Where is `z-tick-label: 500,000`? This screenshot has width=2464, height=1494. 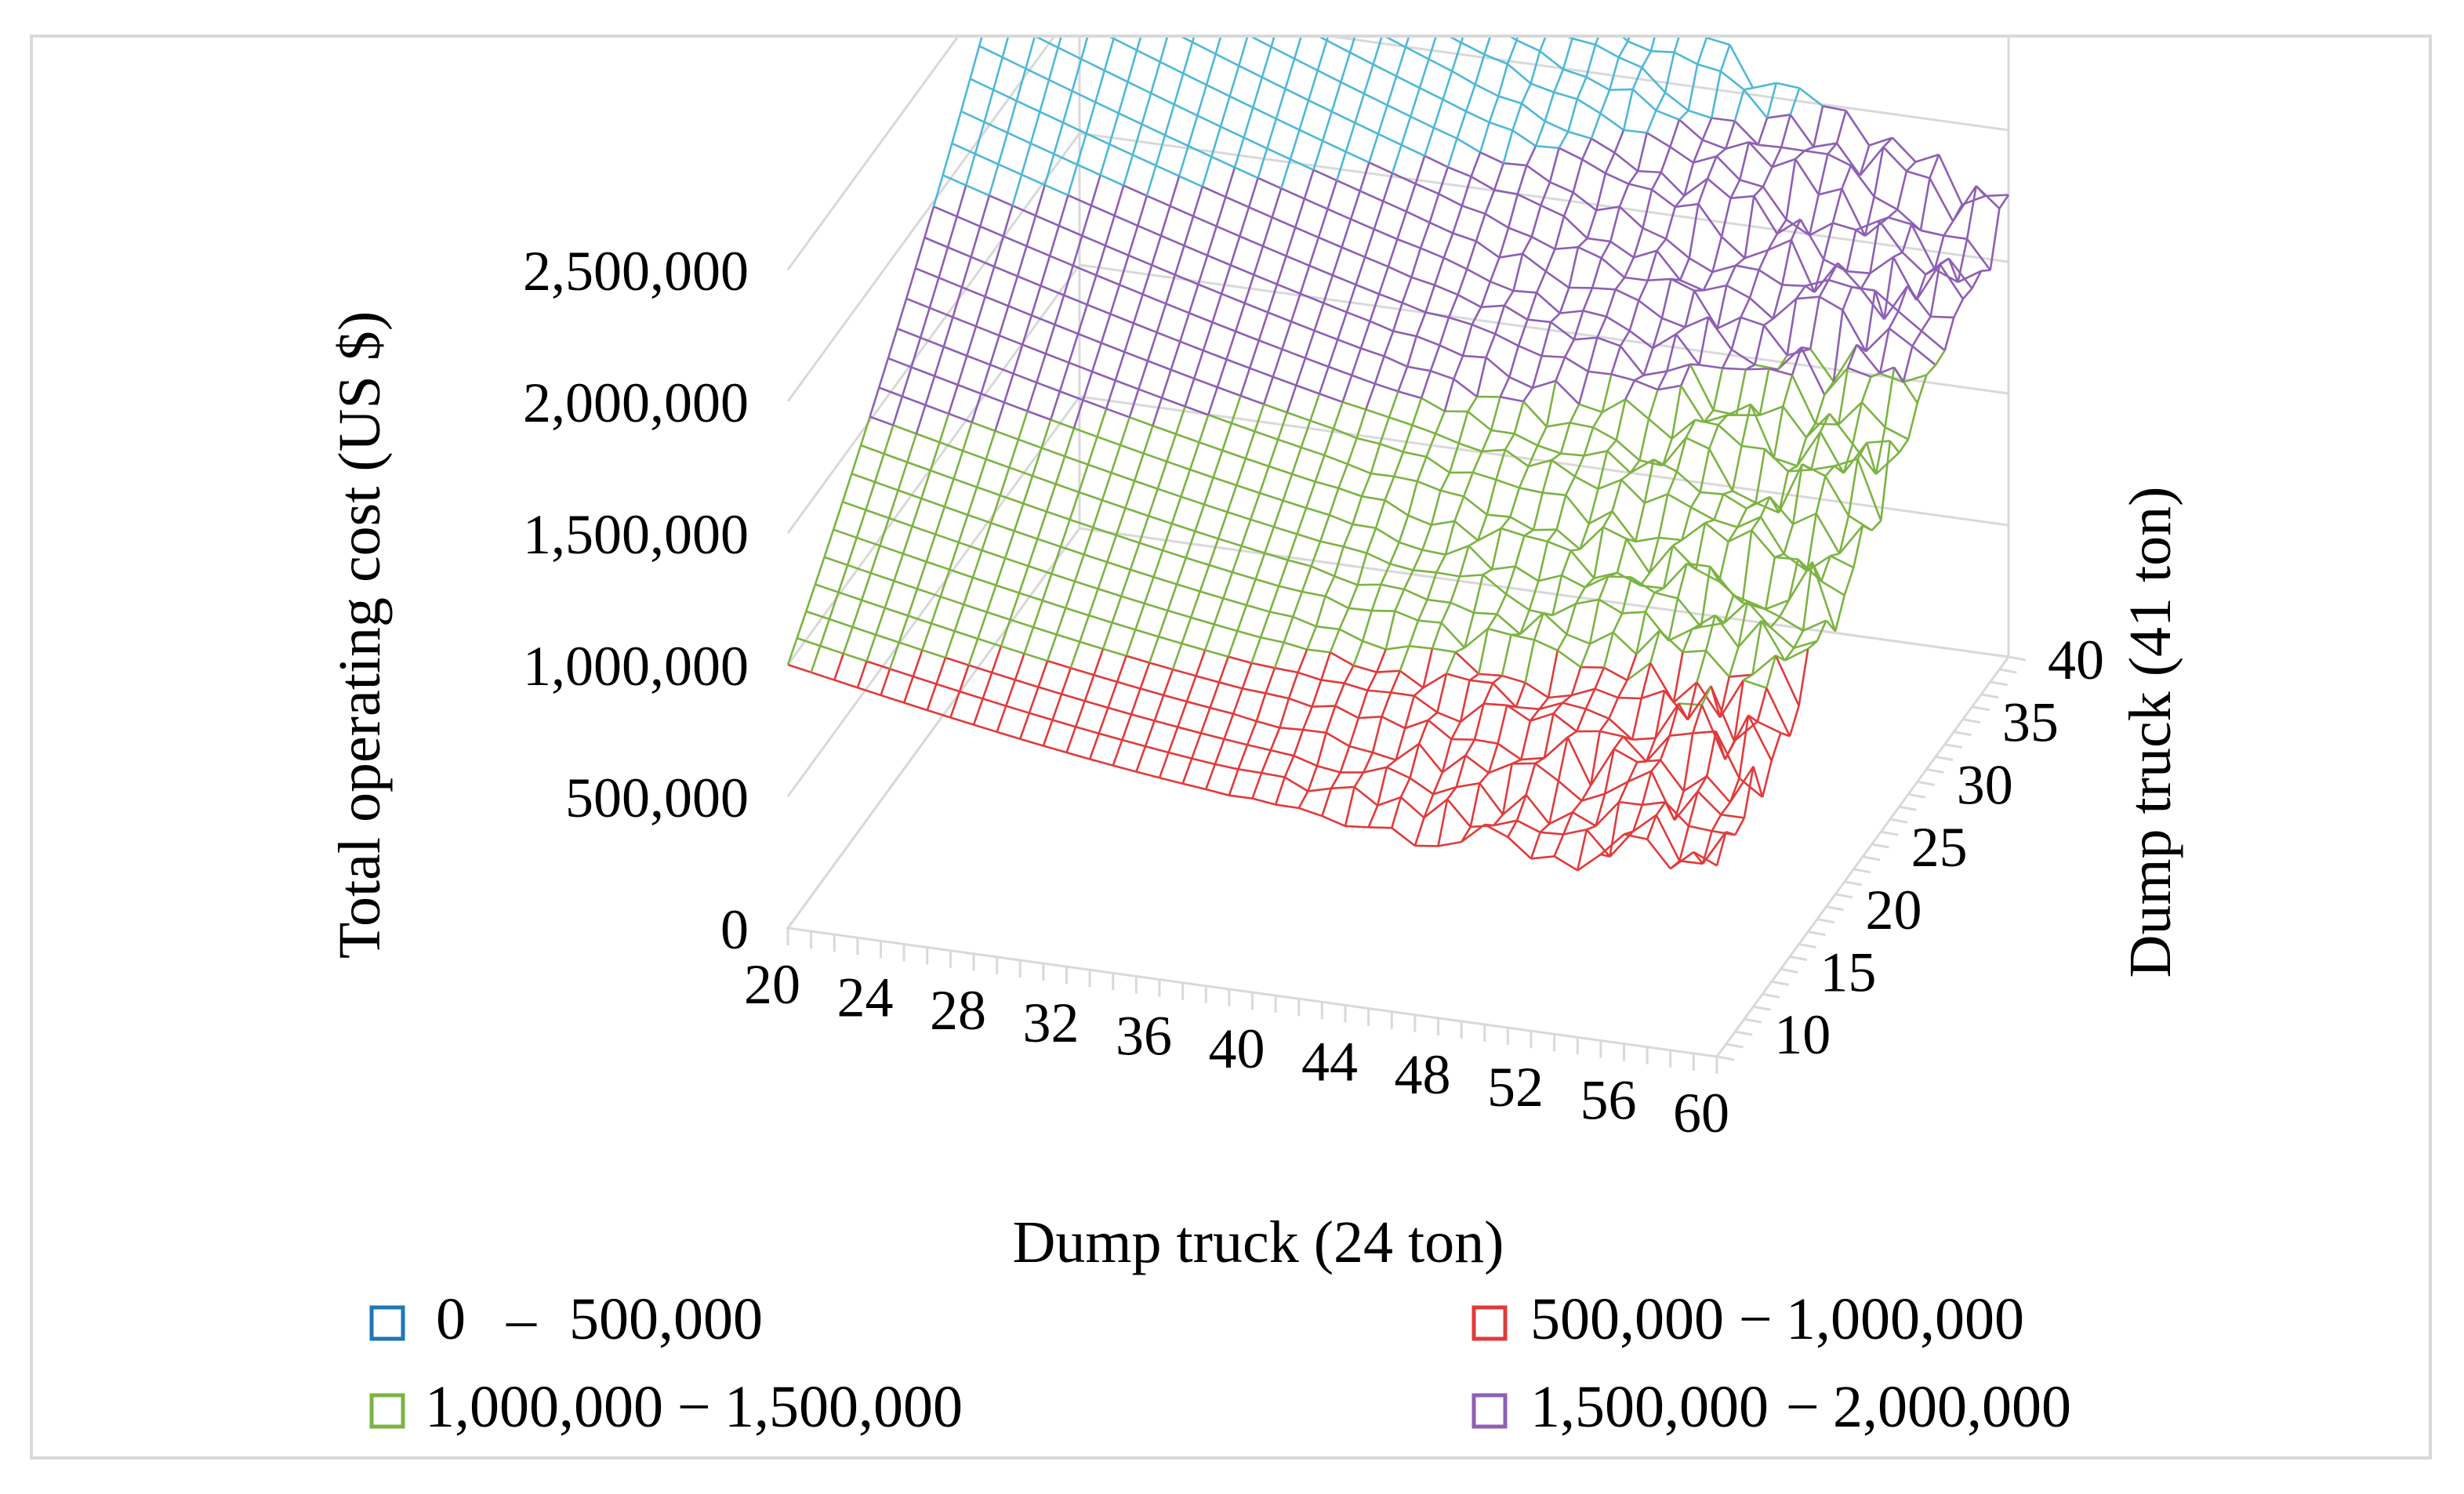 z-tick-label: 500,000 is located at coordinates (657, 798).